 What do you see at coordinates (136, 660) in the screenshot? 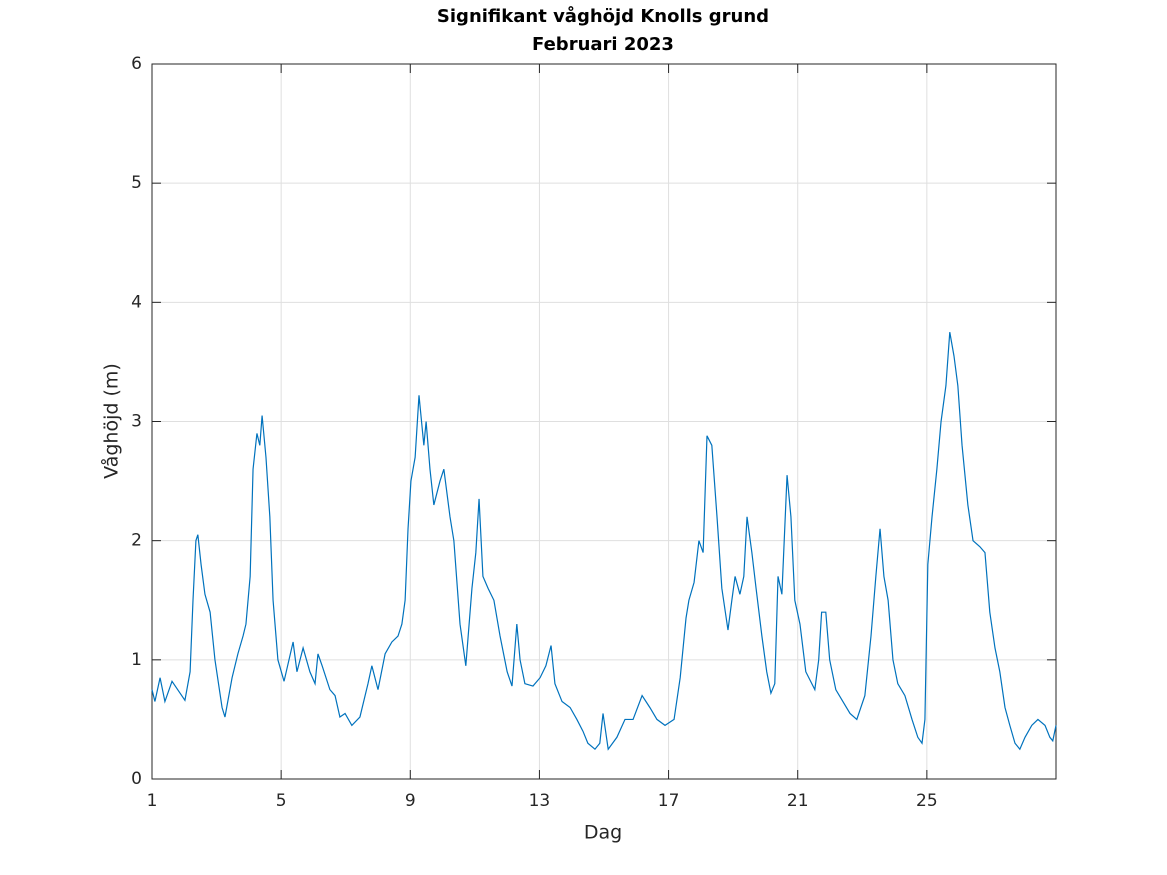
I see `y-tick-label: 1` at bounding box center [136, 660].